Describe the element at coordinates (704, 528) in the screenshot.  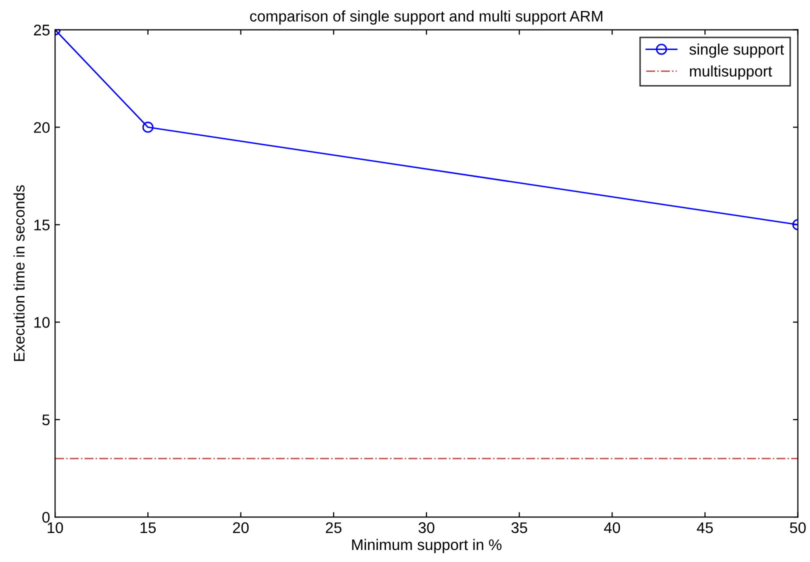
I see `x-tick-label: 45` at that location.